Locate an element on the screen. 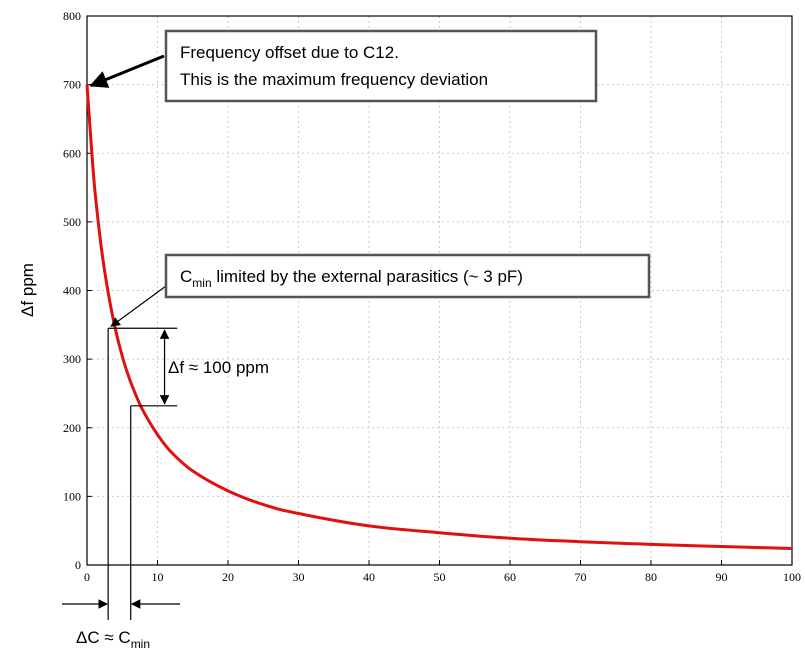  x-tick-label: 70 is located at coordinates (581, 577).